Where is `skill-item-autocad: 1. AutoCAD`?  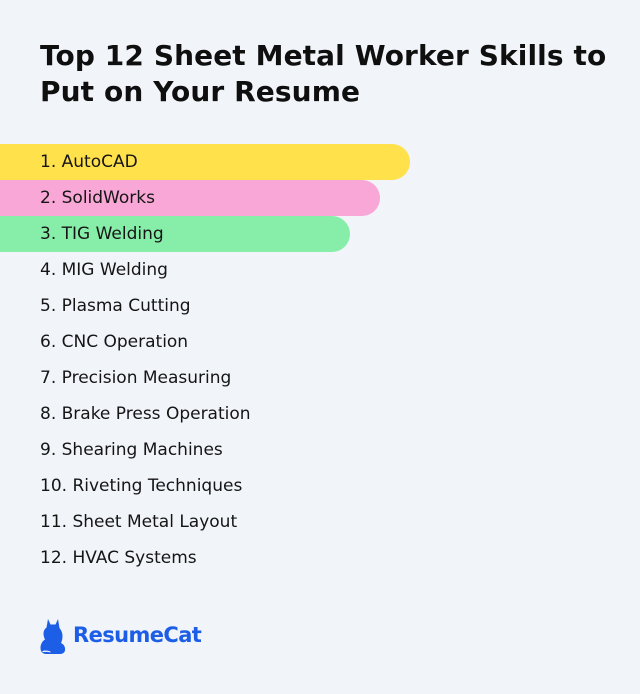
skill-item-autocad: 1. AutoCAD is located at coordinates (205, 162).